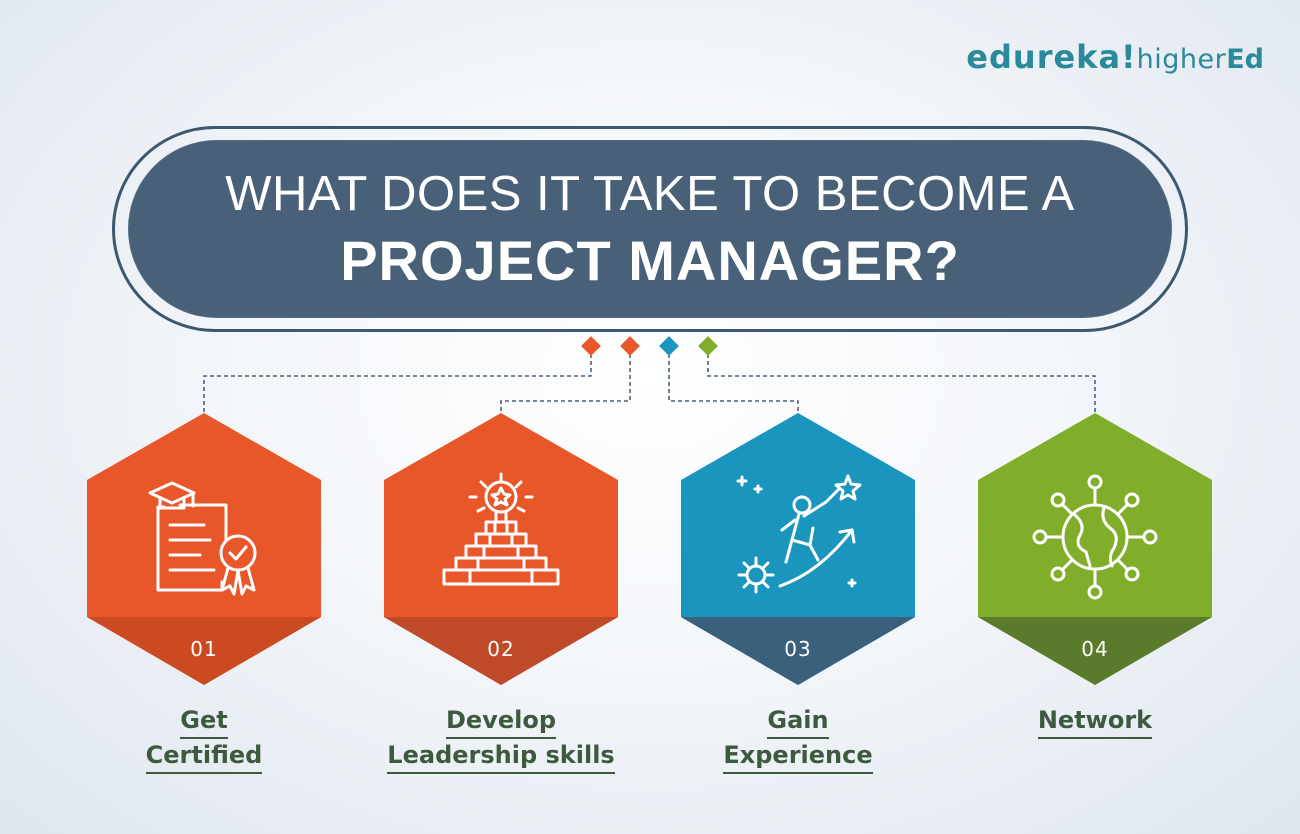 The height and width of the screenshot is (834, 1300). Describe the element at coordinates (1095, 649) in the screenshot. I see `step-number-04: 04` at that location.